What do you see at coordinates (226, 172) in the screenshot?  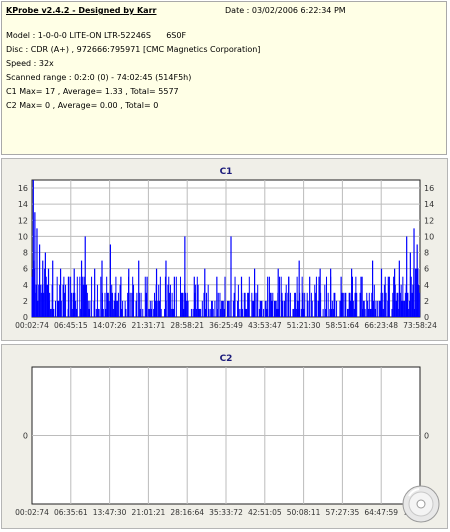 I see `chart-title-0: C1` at bounding box center [226, 172].